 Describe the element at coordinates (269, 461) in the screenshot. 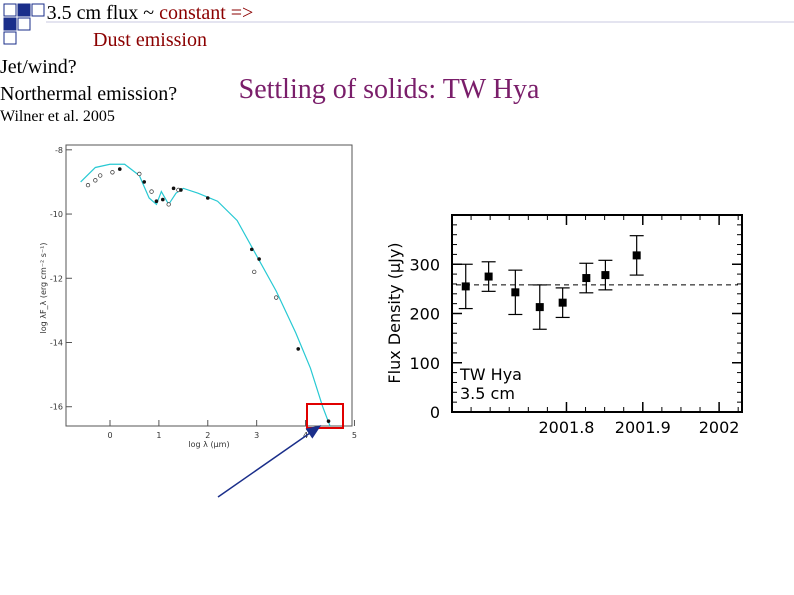

I see `arrow-line` at that location.